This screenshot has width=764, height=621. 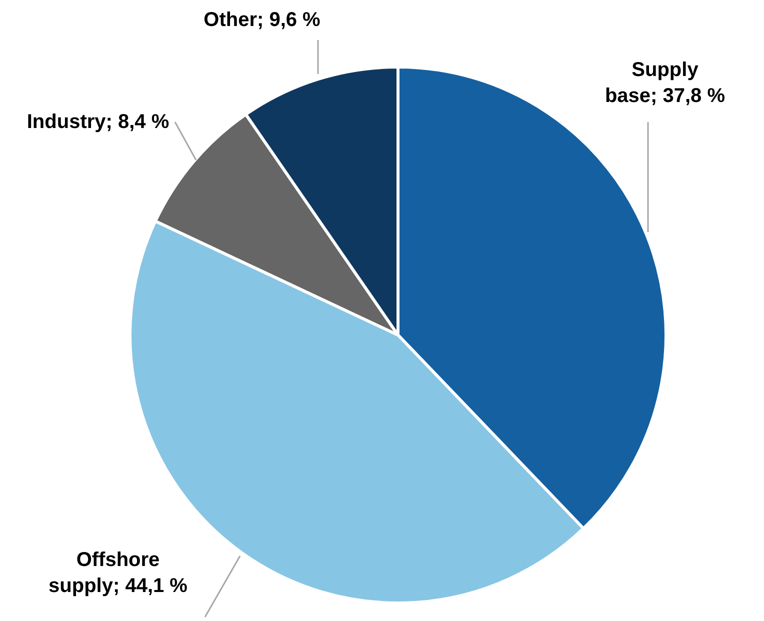 What do you see at coordinates (262, 20) in the screenshot?
I see `slice-label: Other; 9,6 %` at bounding box center [262, 20].